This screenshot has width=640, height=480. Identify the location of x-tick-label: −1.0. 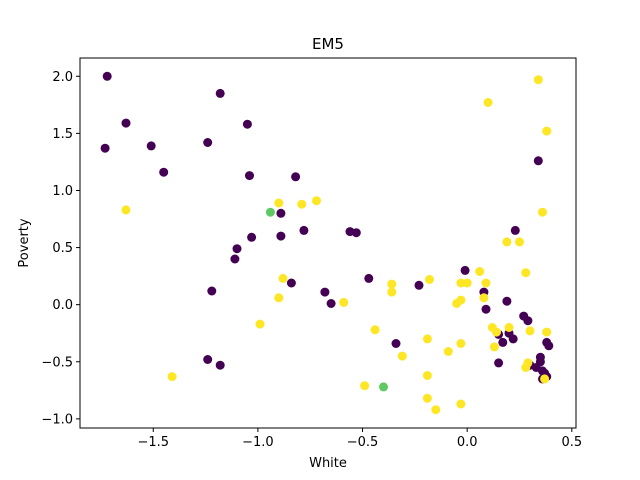
(258, 442).